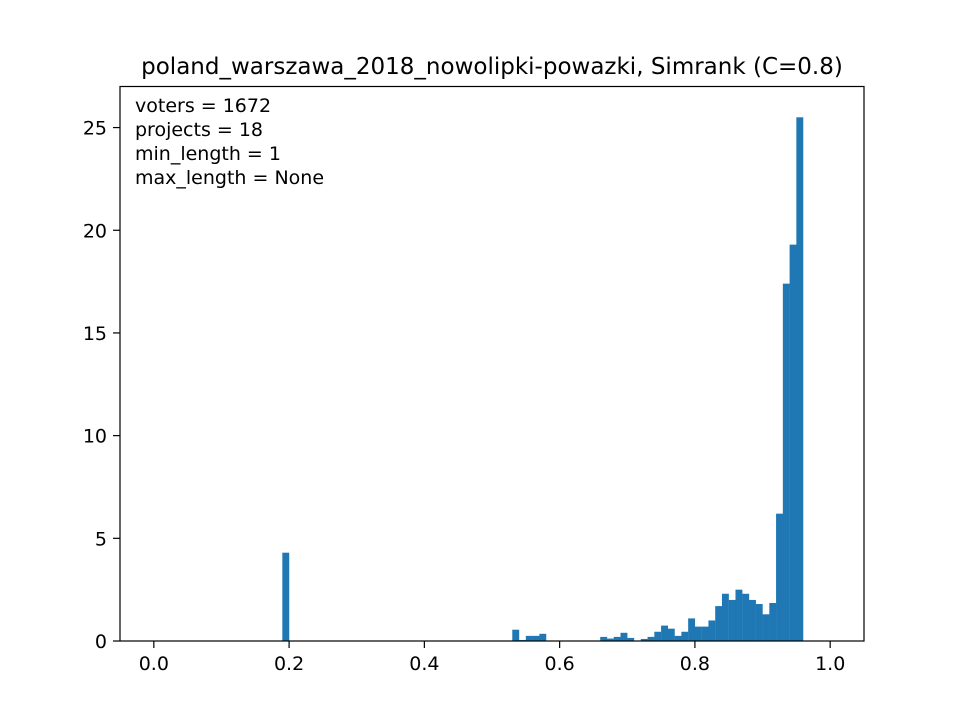 The height and width of the screenshot is (720, 960). I want to click on y-tick-label: 25, so click(95, 129).